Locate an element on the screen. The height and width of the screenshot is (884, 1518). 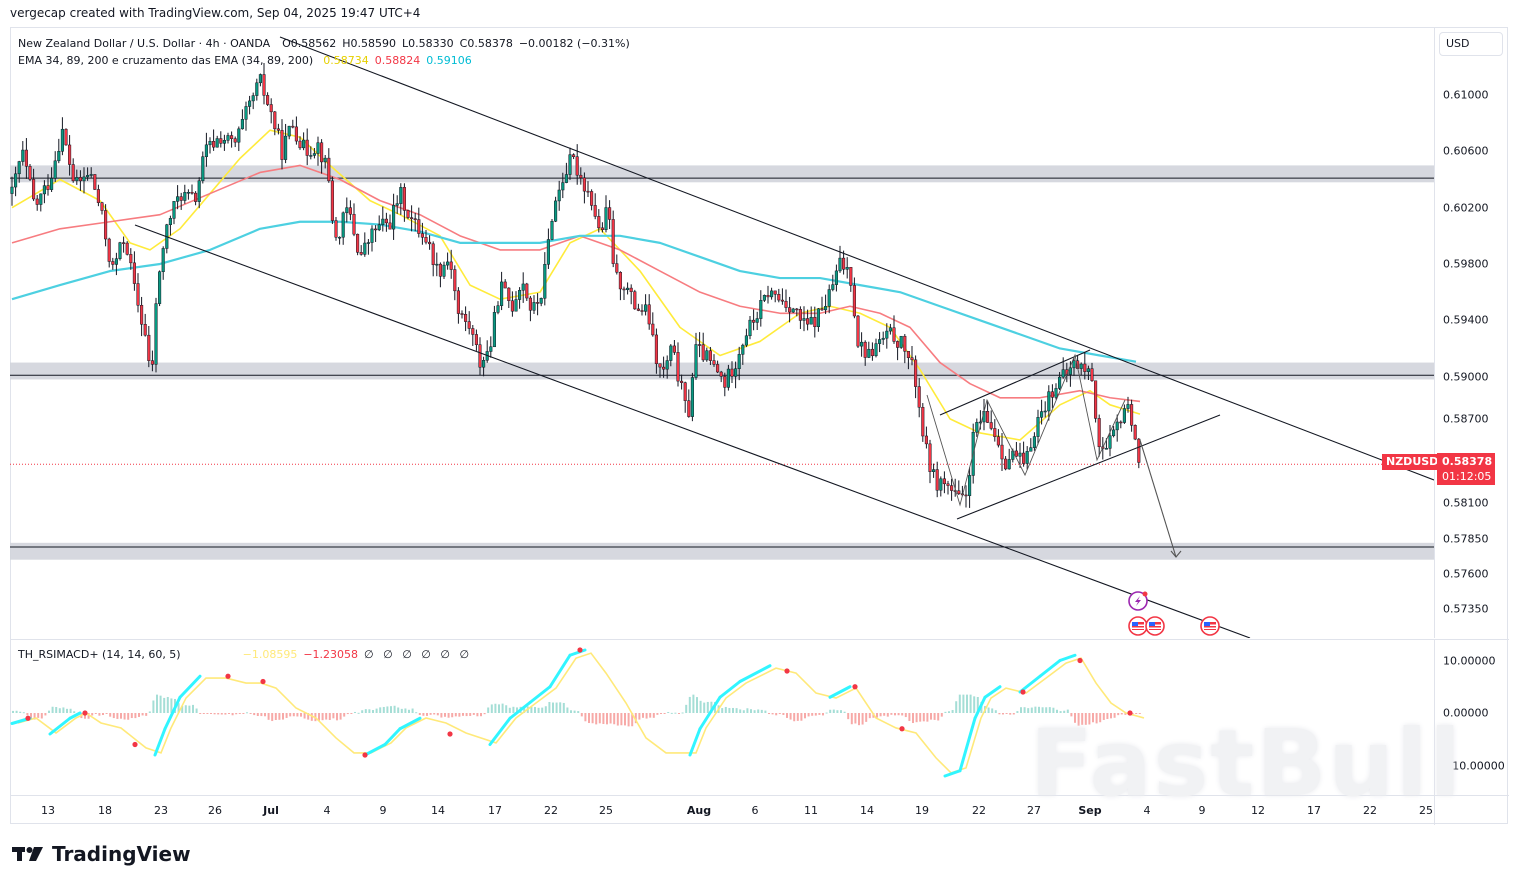
indicator-title: TH_RSIMACD+ (14, 14, 60, 5) is located at coordinates (99, 654).